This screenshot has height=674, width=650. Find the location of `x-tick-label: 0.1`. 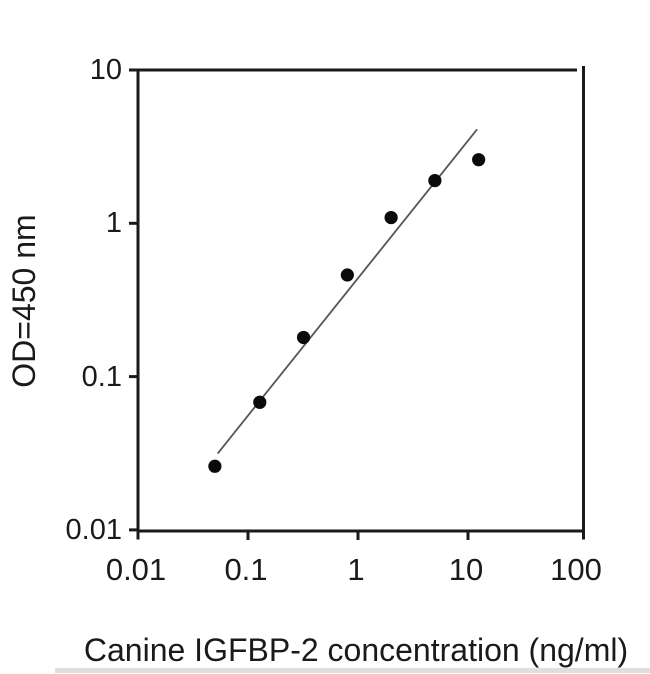

x-tick-label: 0.1 is located at coordinates (246, 569).